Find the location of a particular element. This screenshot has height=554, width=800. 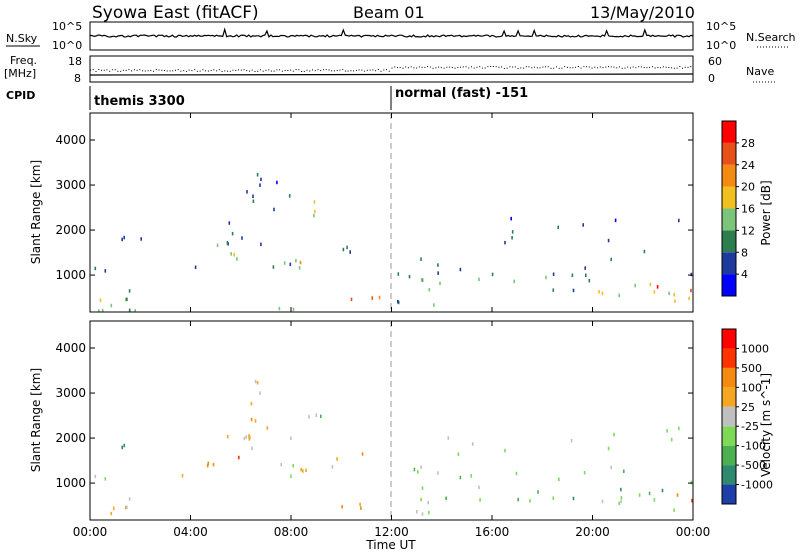

nsearch-label: N.Search is located at coordinates (771, 37).